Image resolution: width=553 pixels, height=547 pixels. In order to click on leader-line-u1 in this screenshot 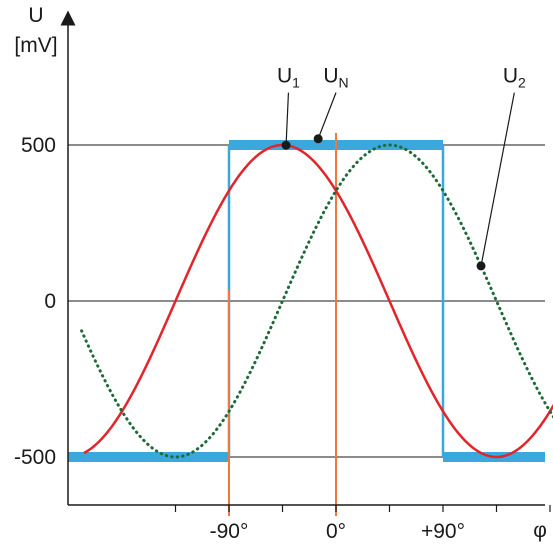, I will do `click(287, 119)`.